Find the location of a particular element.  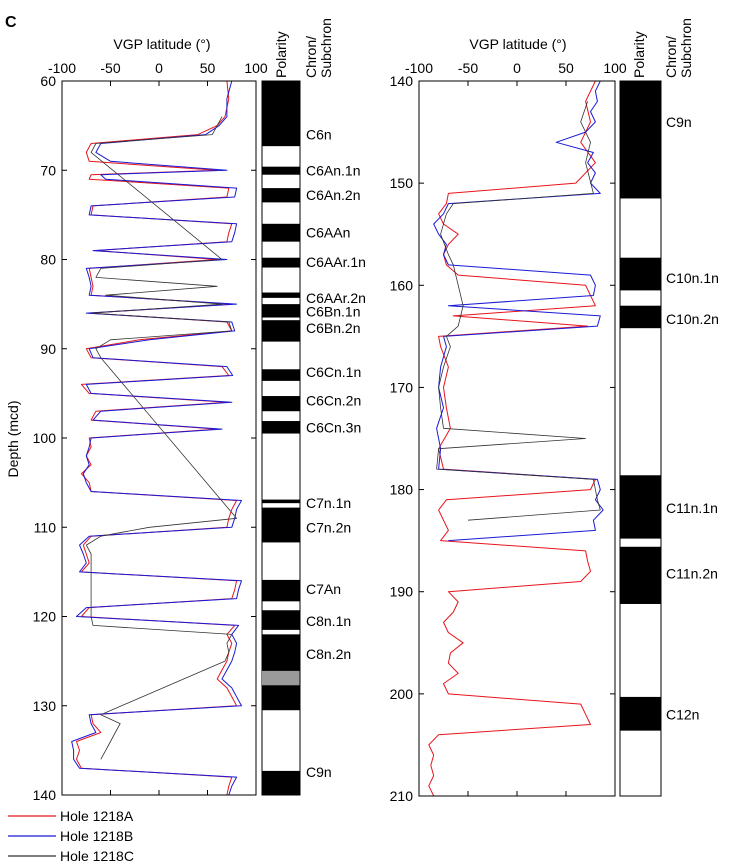

right-y-tick-label: 180 is located at coordinates (402, 490).